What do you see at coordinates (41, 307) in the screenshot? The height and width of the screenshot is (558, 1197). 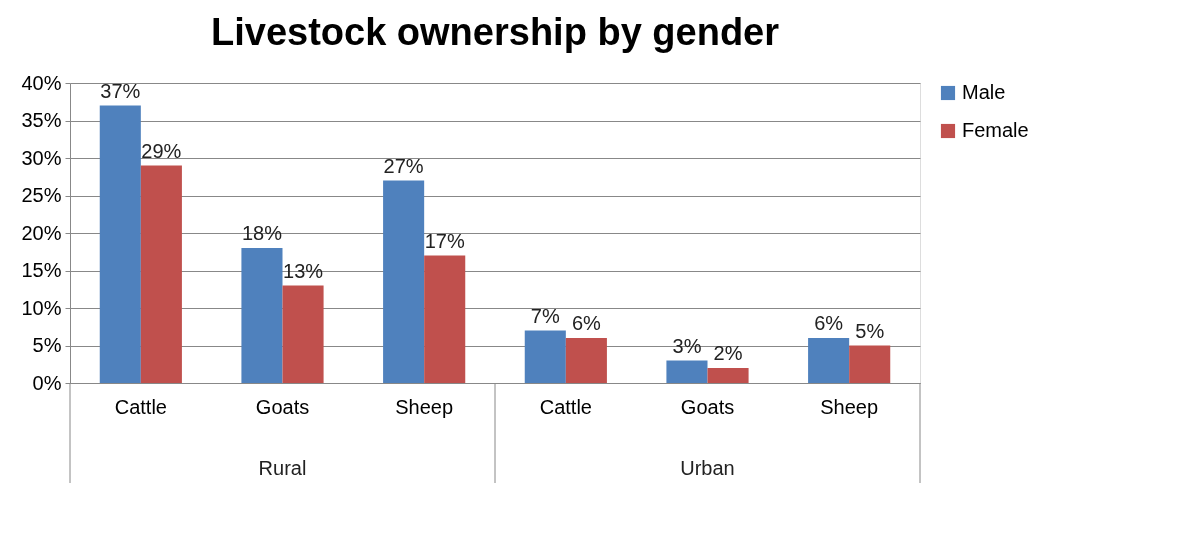 I see `y-tick-label: 10%` at bounding box center [41, 307].